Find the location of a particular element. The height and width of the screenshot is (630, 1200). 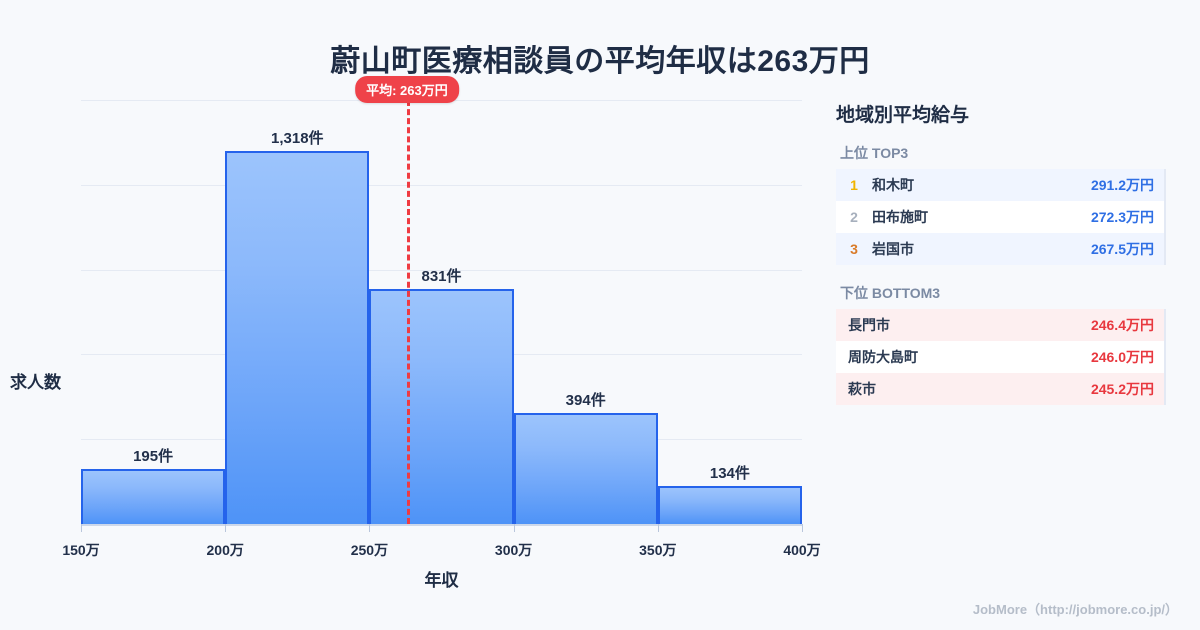

average-dashed-line is located at coordinates (408, 312).